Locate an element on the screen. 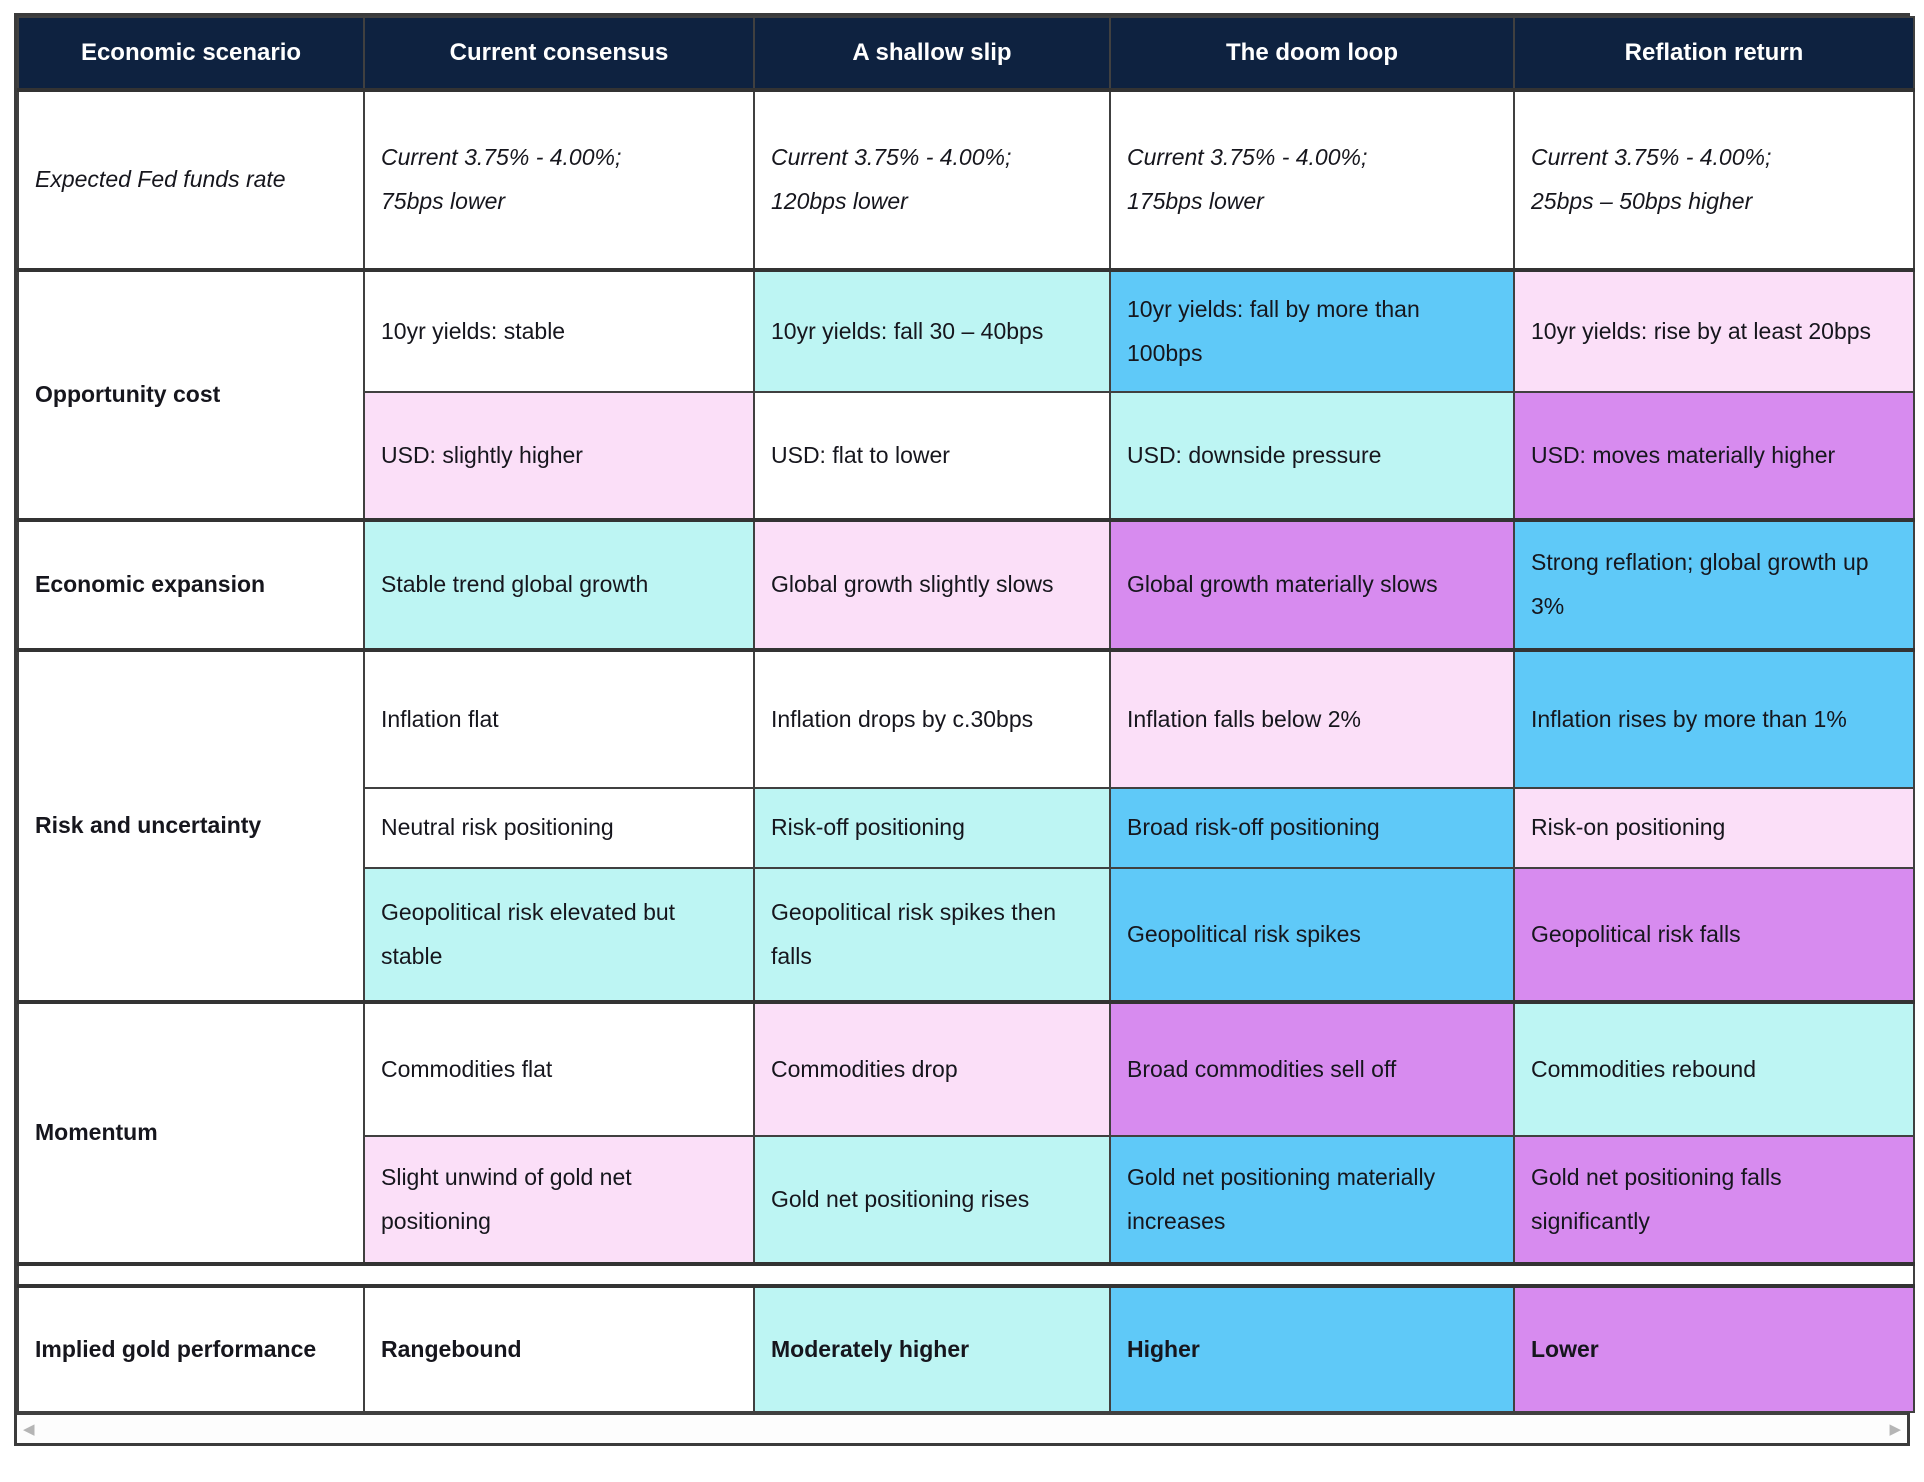 The height and width of the screenshot is (1482, 1924). table-cell: Inflation flat is located at coordinates (559, 718).